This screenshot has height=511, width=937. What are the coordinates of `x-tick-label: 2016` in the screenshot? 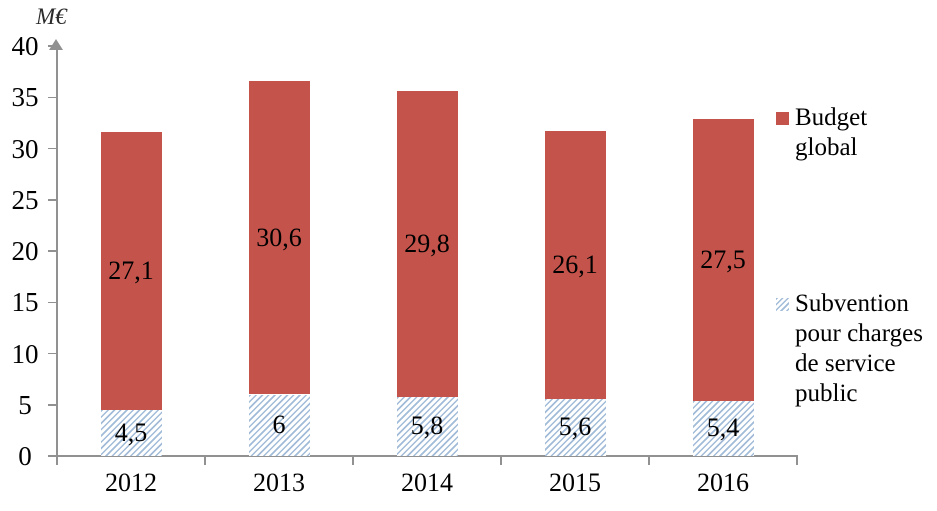 It's located at (723, 482).